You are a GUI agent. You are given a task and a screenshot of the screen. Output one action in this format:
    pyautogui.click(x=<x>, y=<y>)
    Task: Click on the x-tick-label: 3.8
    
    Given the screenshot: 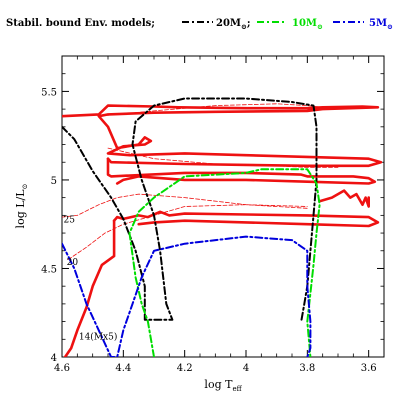 What is the action you would take?
    pyautogui.click(x=307, y=368)
    